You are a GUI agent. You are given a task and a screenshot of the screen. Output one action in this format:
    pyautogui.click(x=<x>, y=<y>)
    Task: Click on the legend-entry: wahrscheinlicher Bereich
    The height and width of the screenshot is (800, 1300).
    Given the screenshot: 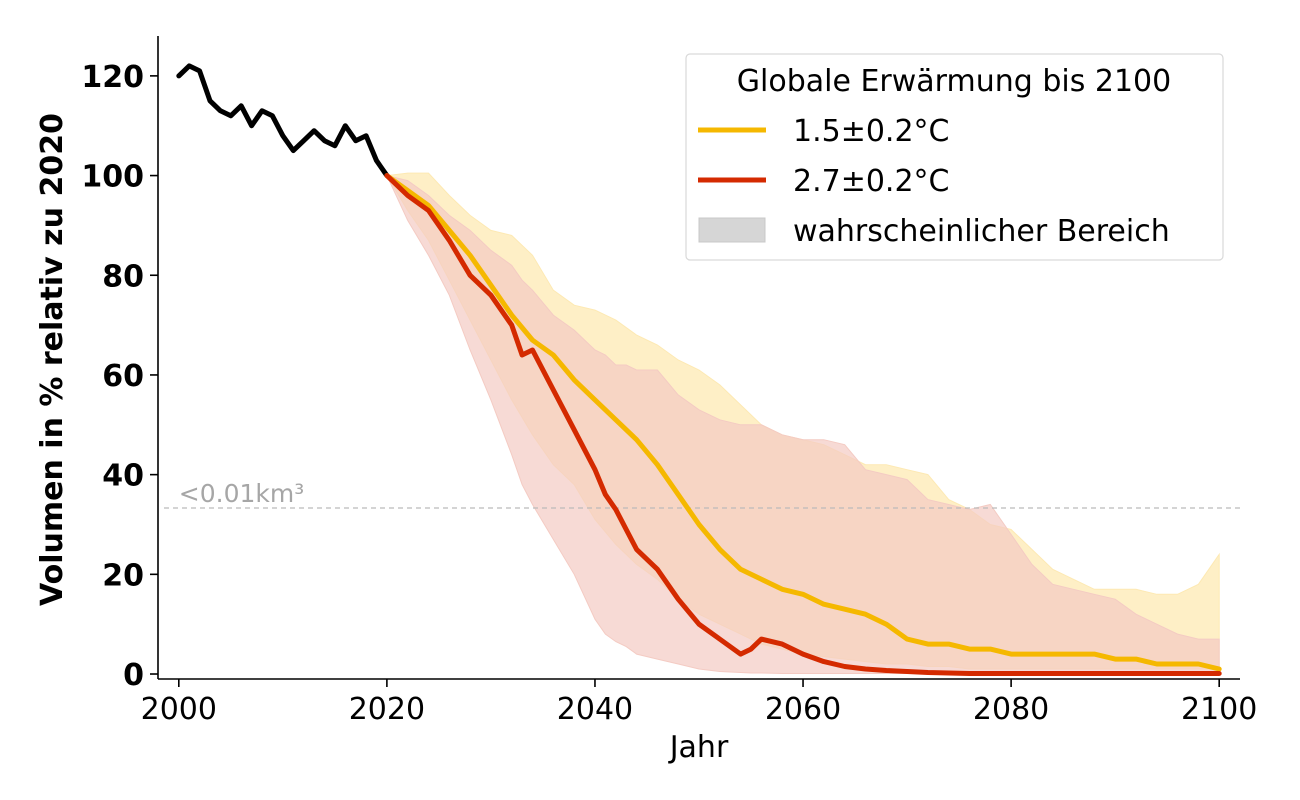 What is the action you would take?
    pyautogui.click(x=934, y=231)
    